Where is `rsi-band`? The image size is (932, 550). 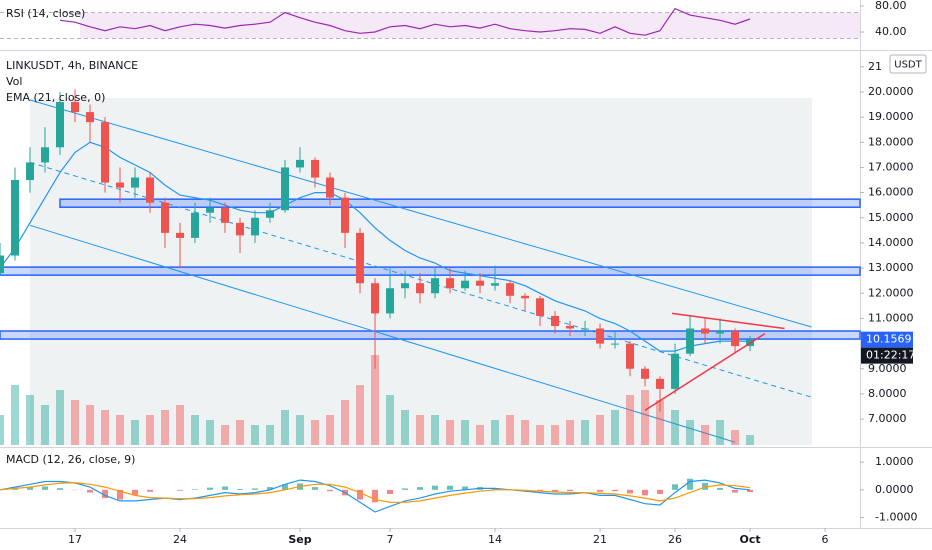
rsi-band is located at coordinates (470, 25).